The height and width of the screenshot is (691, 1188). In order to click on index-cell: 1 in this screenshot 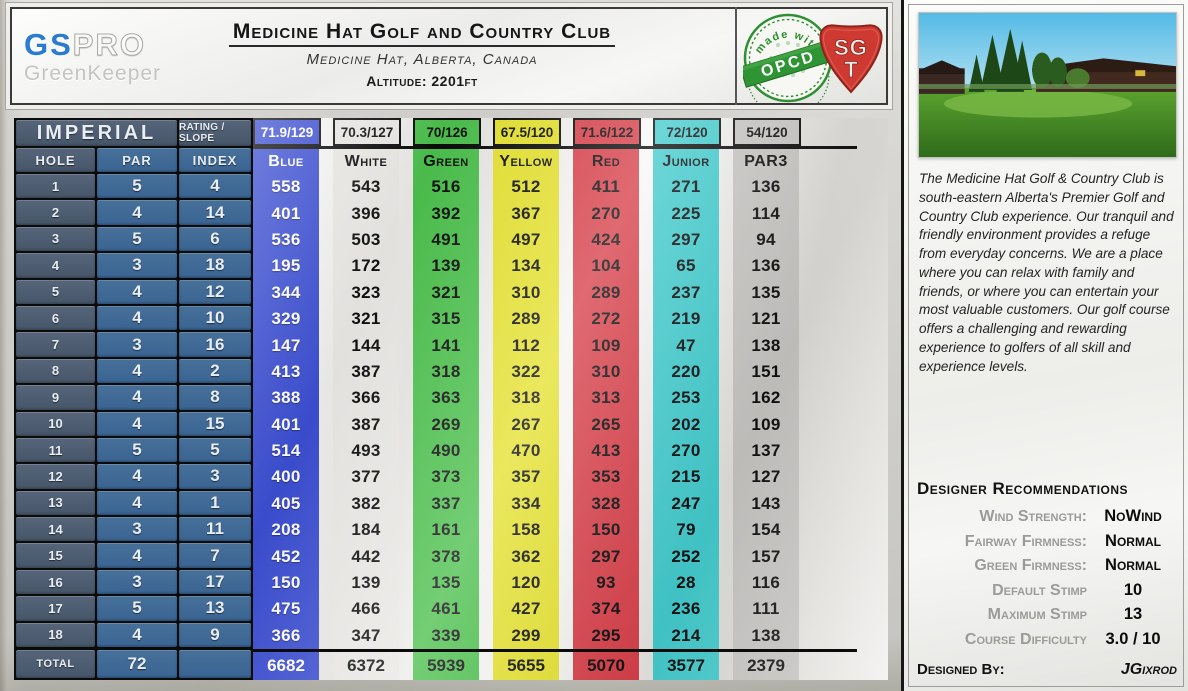, I will do `click(215, 503)`.